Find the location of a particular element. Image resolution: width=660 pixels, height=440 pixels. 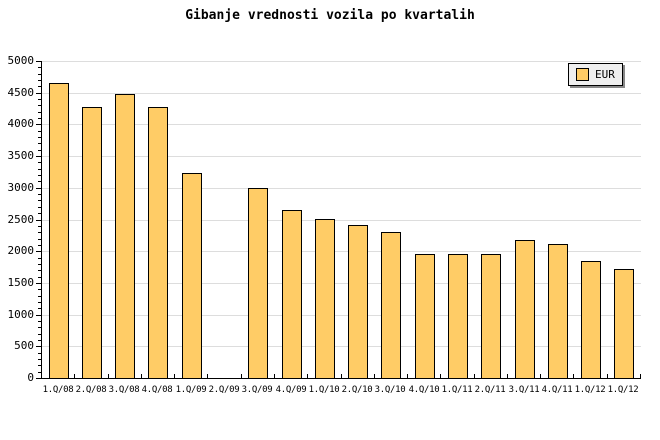

x-axis-label: 1.Q/10 is located at coordinates (324, 390).